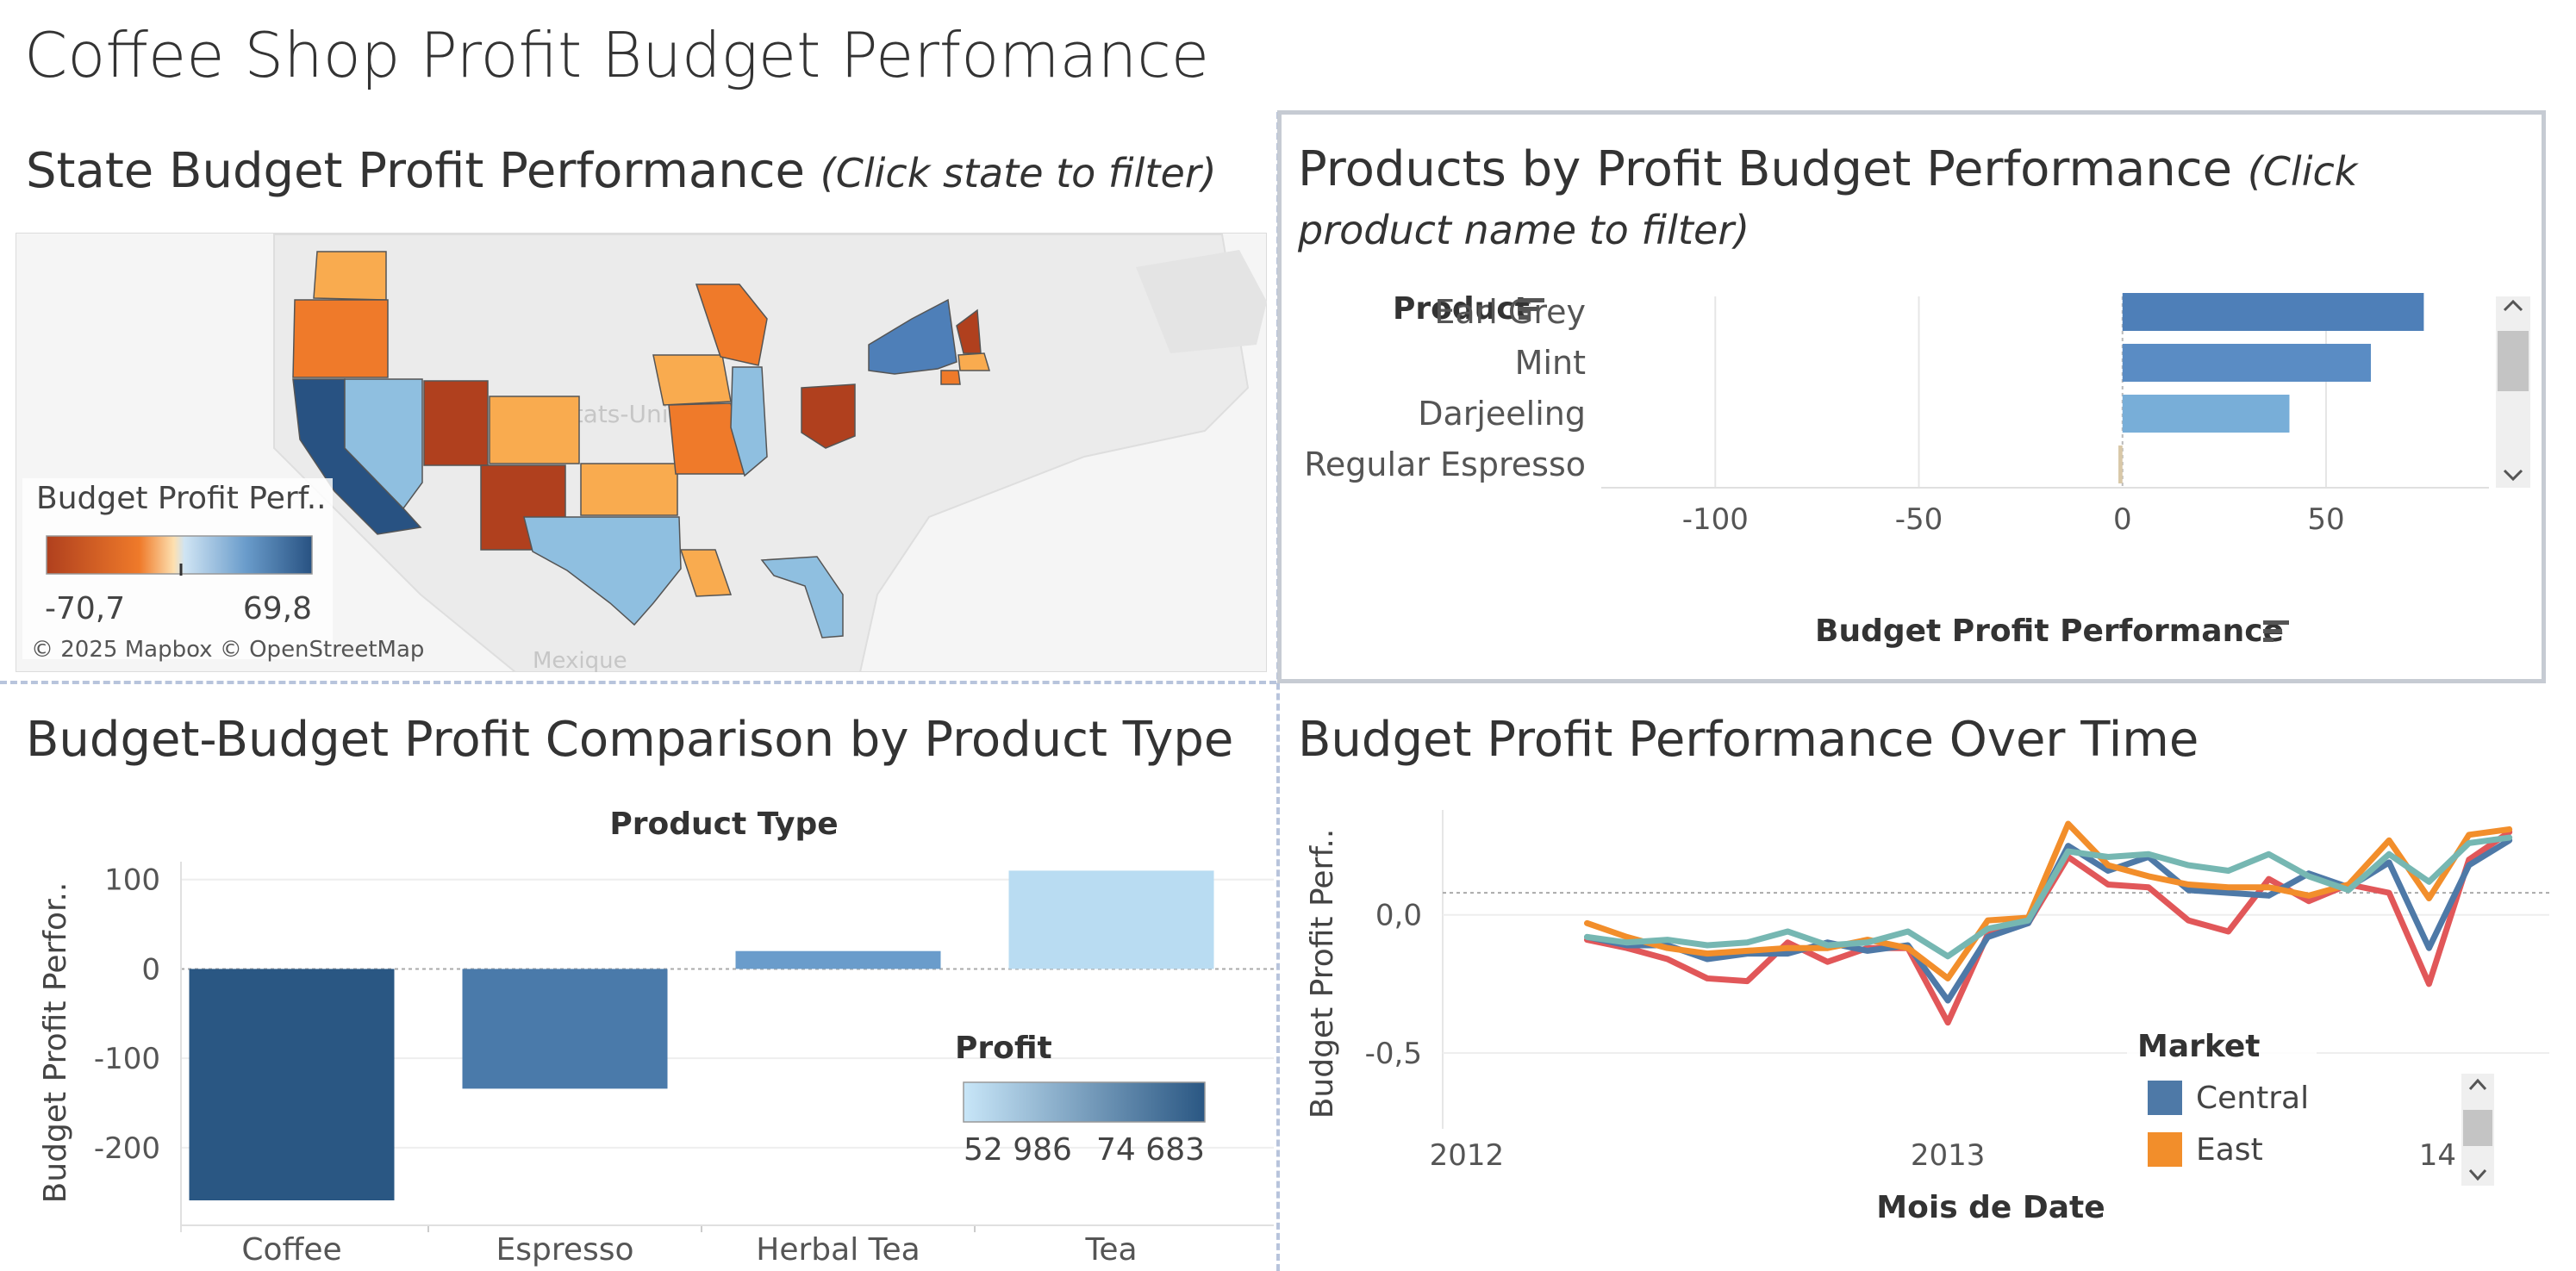 This screenshot has width=2576, height=1271. I want to click on legend-scroll-up-icon, so click(2477, 1084).